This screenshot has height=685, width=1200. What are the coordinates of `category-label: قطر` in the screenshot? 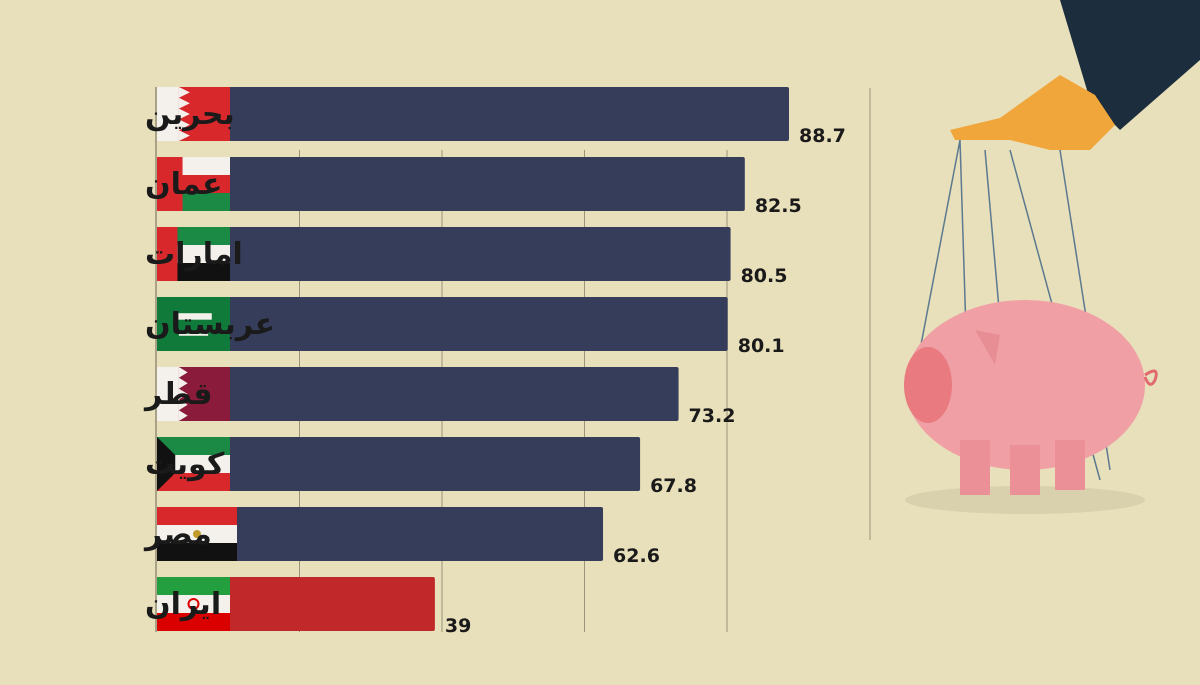 It's located at (178, 394).